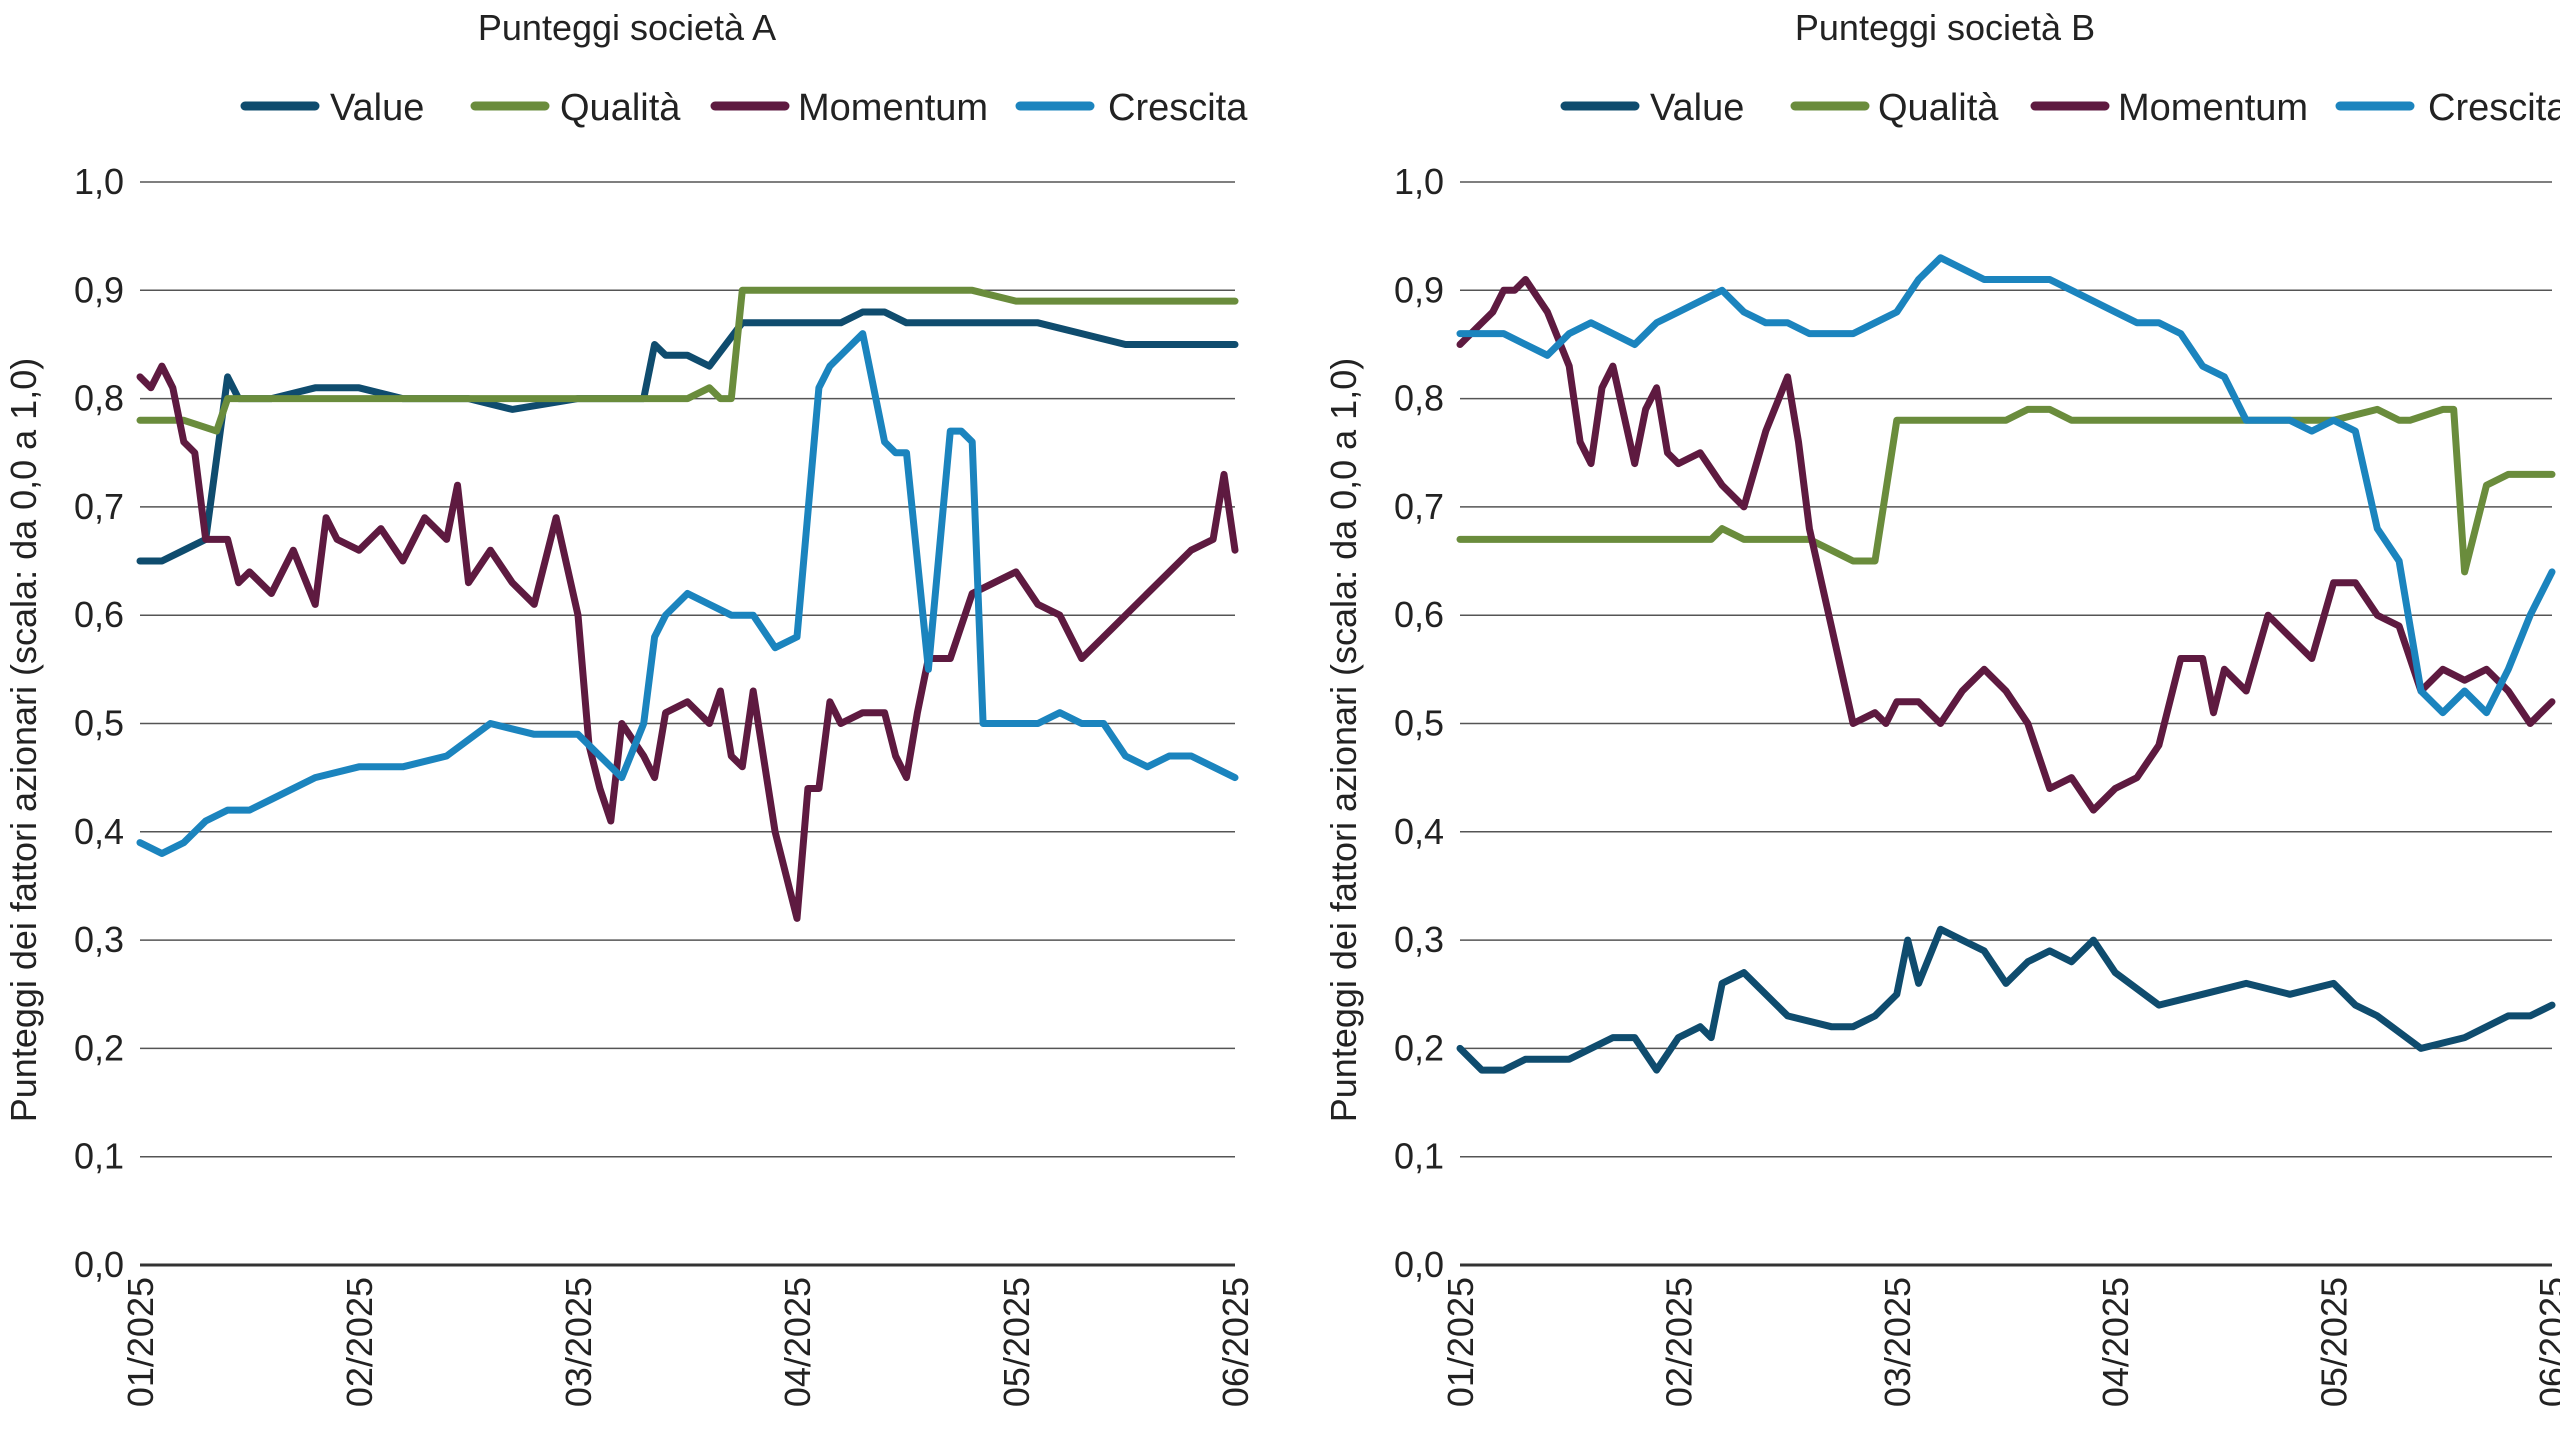  Describe the element at coordinates (1945, 27) in the screenshot. I see `chart-title: Punteggi società B` at that location.